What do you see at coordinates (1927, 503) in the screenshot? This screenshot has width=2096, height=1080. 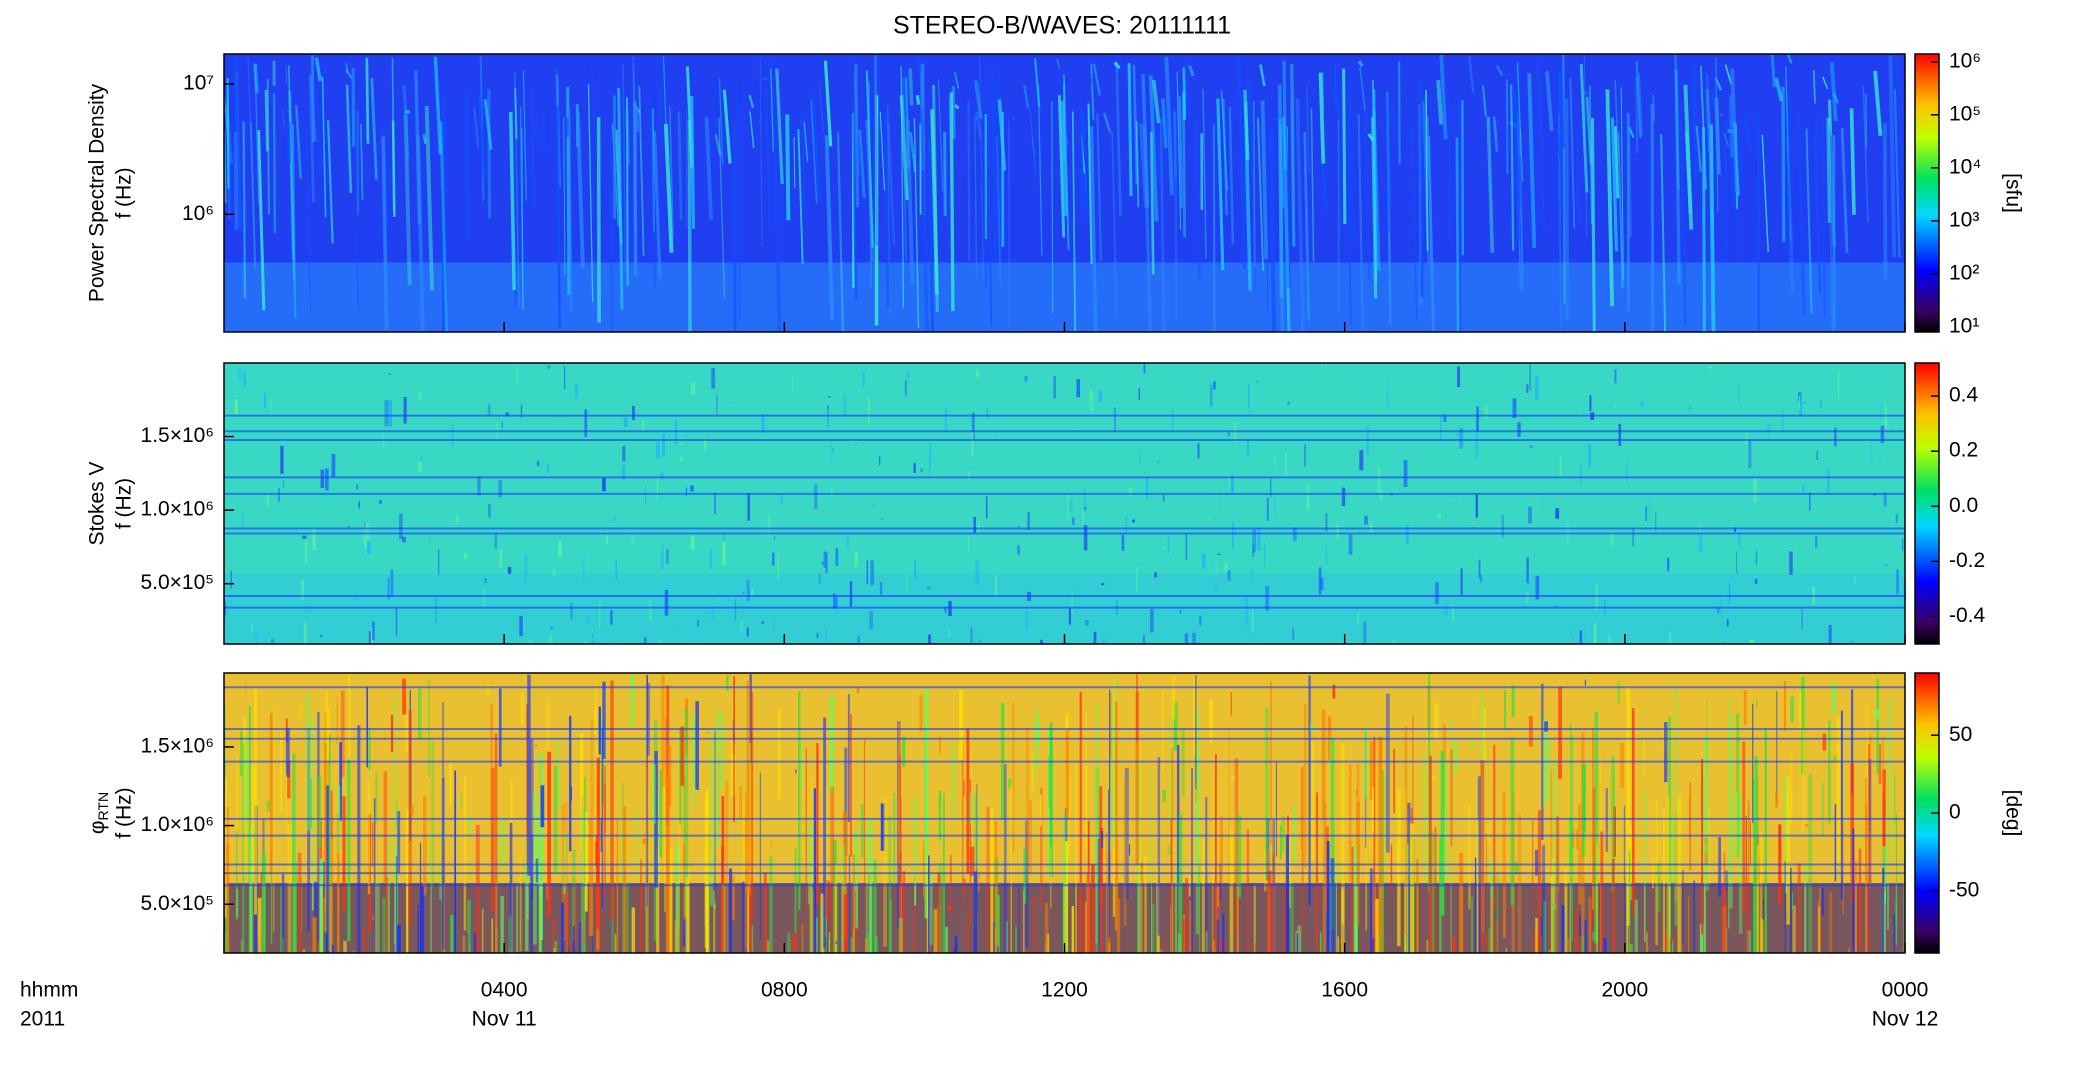 I see `colorbar` at bounding box center [1927, 503].